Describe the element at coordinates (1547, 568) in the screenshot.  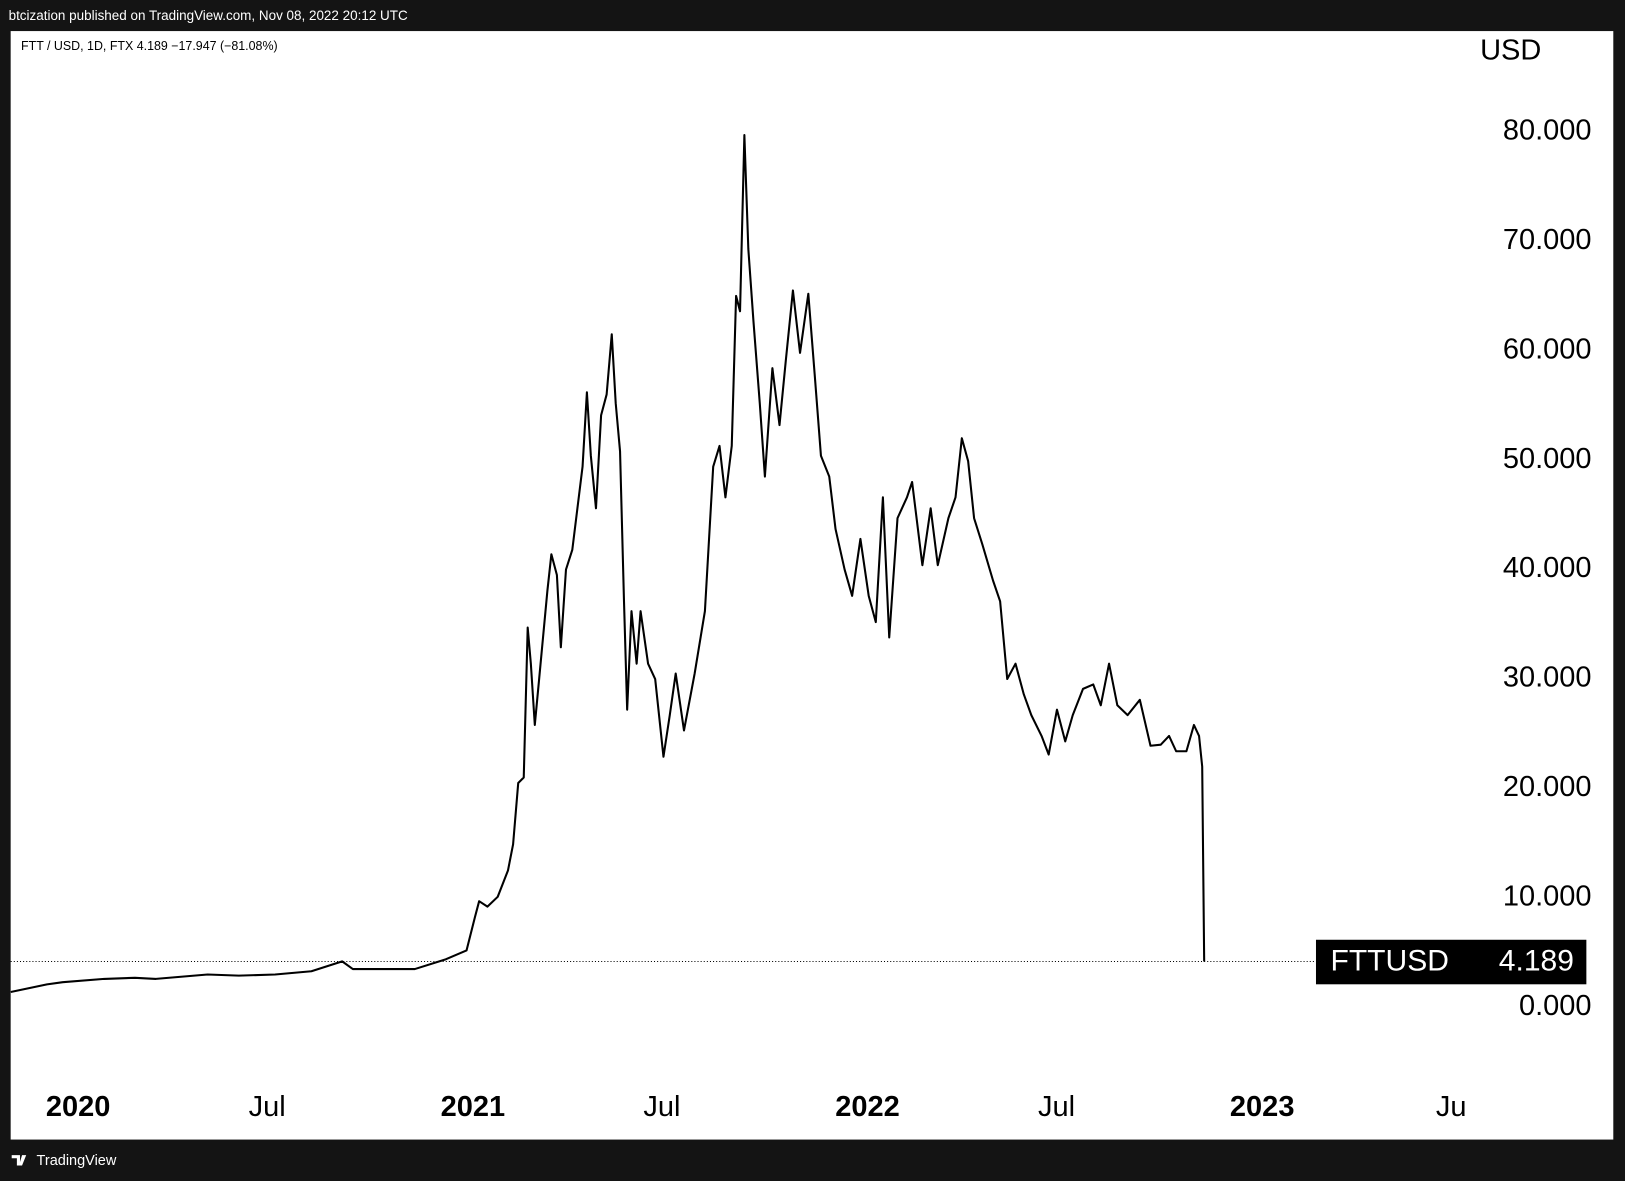
I see `y-tick-label: 40.000` at that location.